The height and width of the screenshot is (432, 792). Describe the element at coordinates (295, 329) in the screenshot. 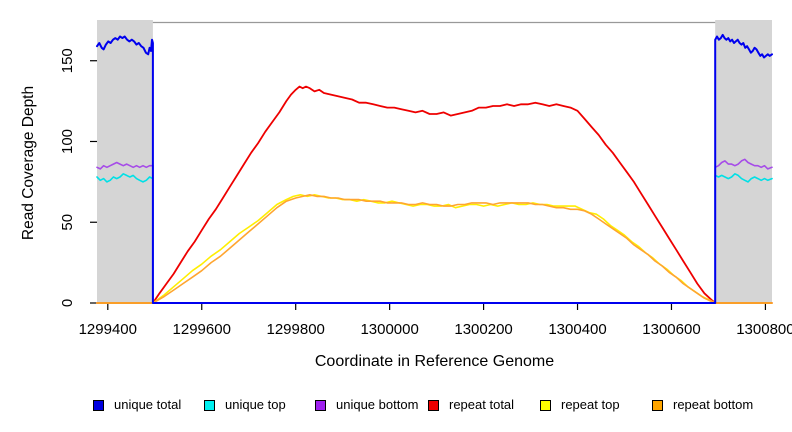

I see `x-tick-label: 1299800` at that location.